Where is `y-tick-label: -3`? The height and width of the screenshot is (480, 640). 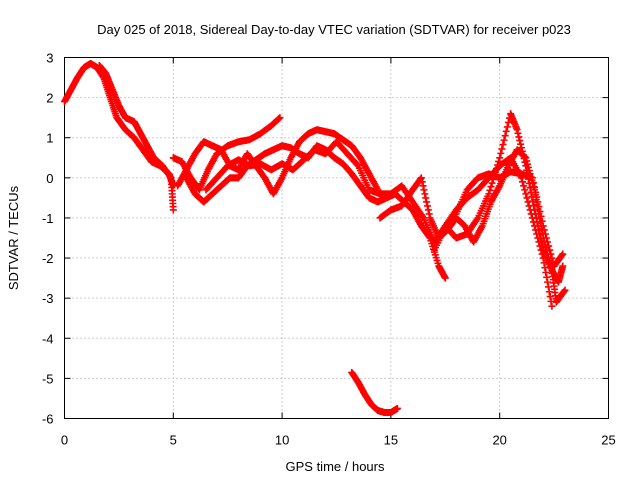
y-tick-label: -3 is located at coordinates (48, 298).